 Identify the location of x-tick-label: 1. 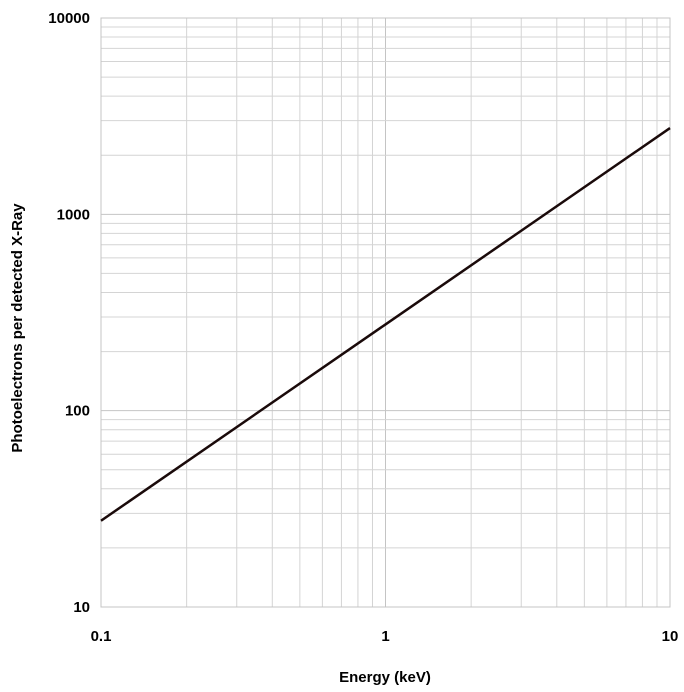
(385, 636).